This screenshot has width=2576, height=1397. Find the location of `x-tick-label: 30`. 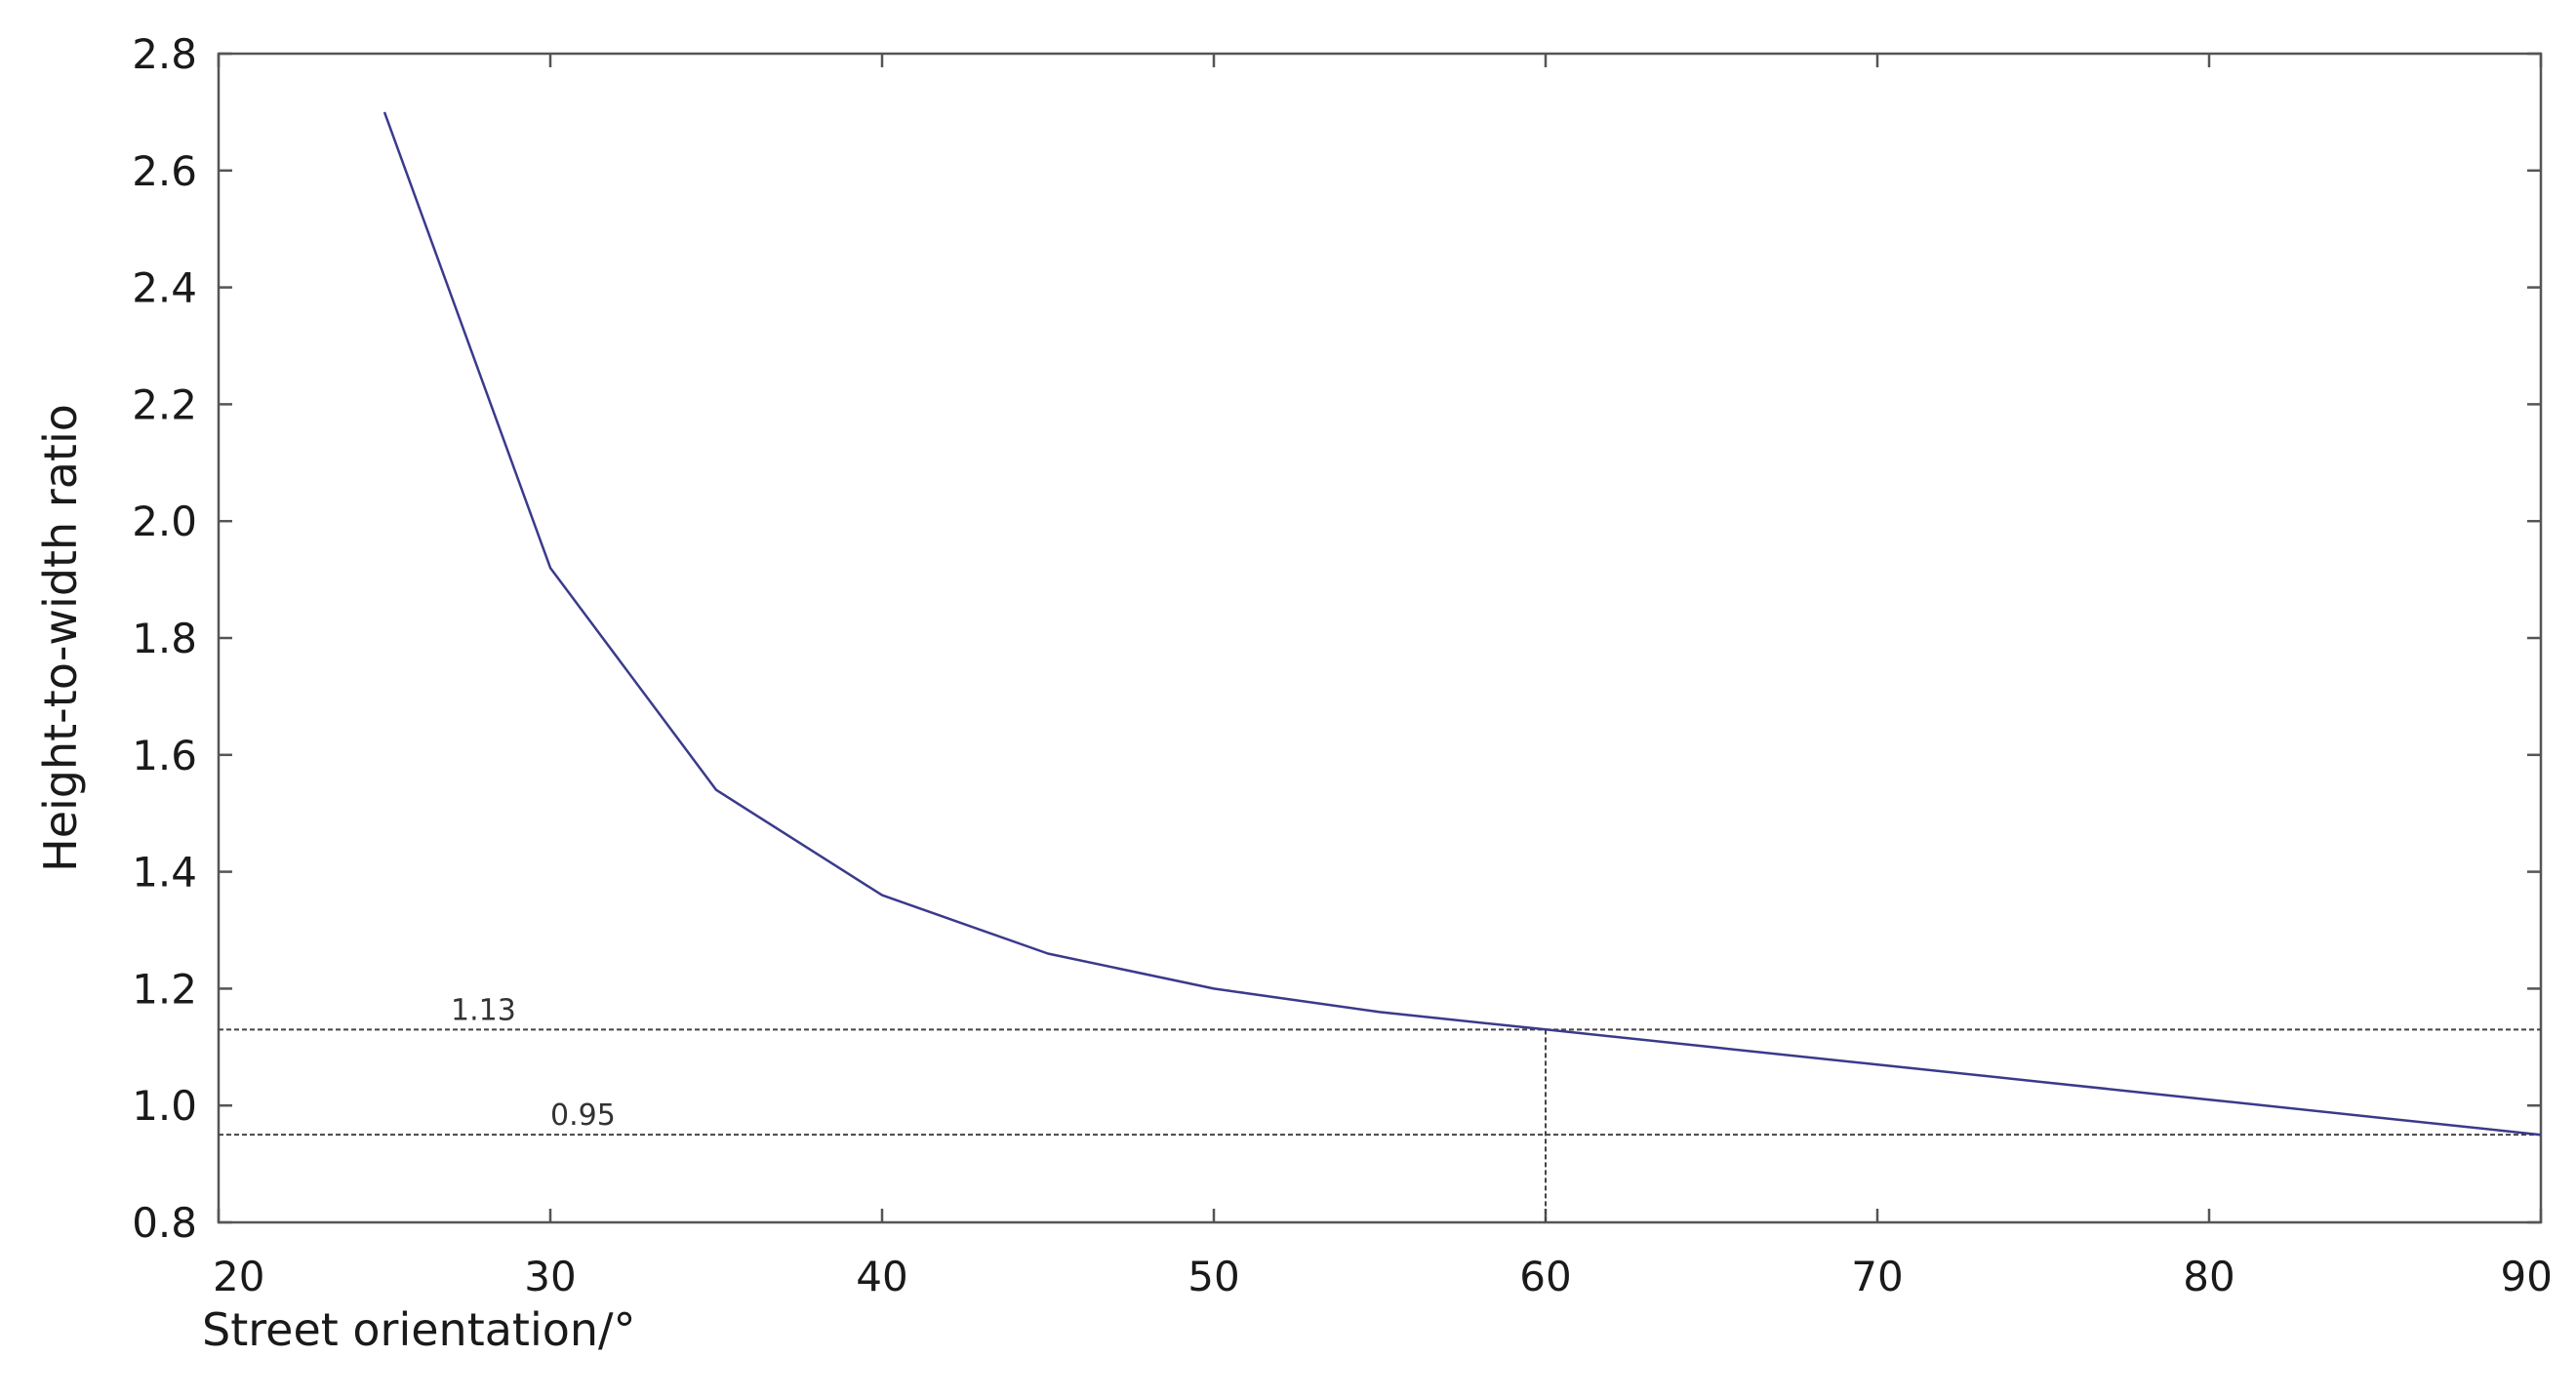

x-tick-label: 30 is located at coordinates (550, 1276).